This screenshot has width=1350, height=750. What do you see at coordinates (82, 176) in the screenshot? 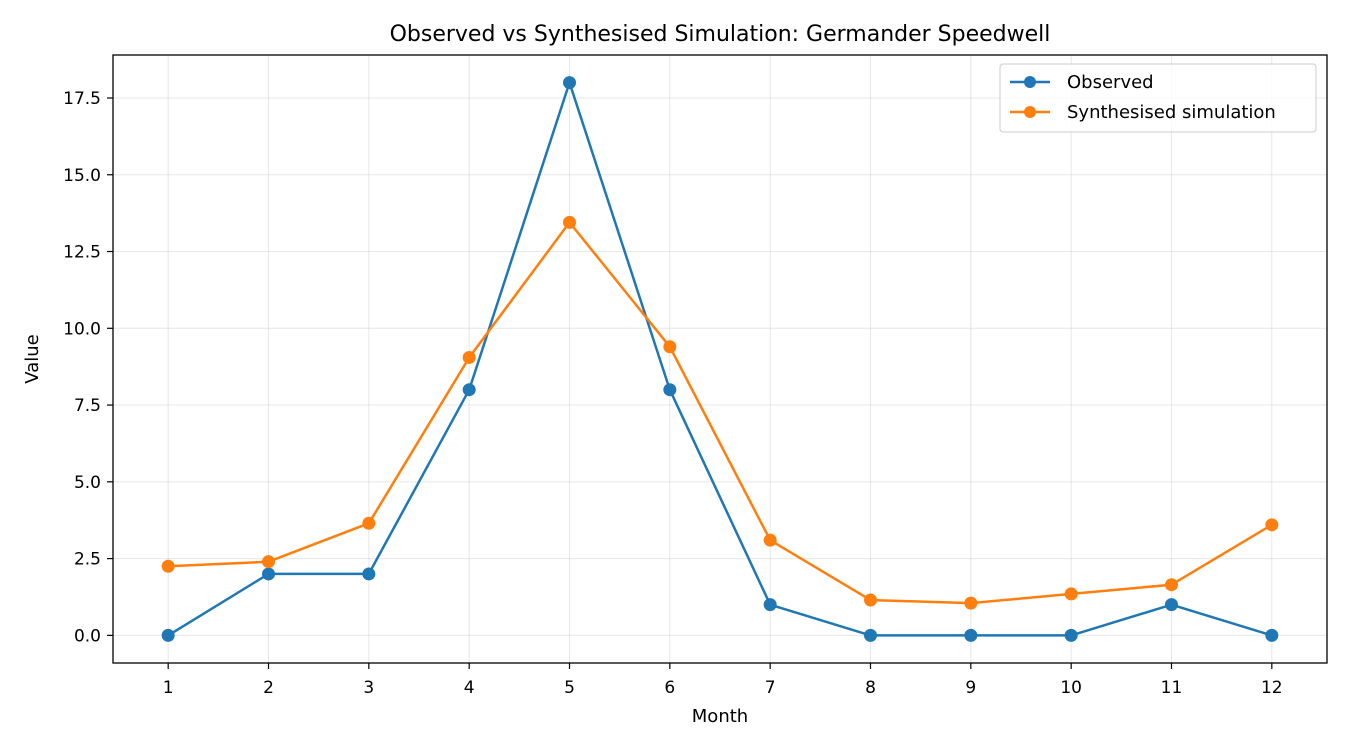
I see `y-tick-label: 15.0` at bounding box center [82, 176].